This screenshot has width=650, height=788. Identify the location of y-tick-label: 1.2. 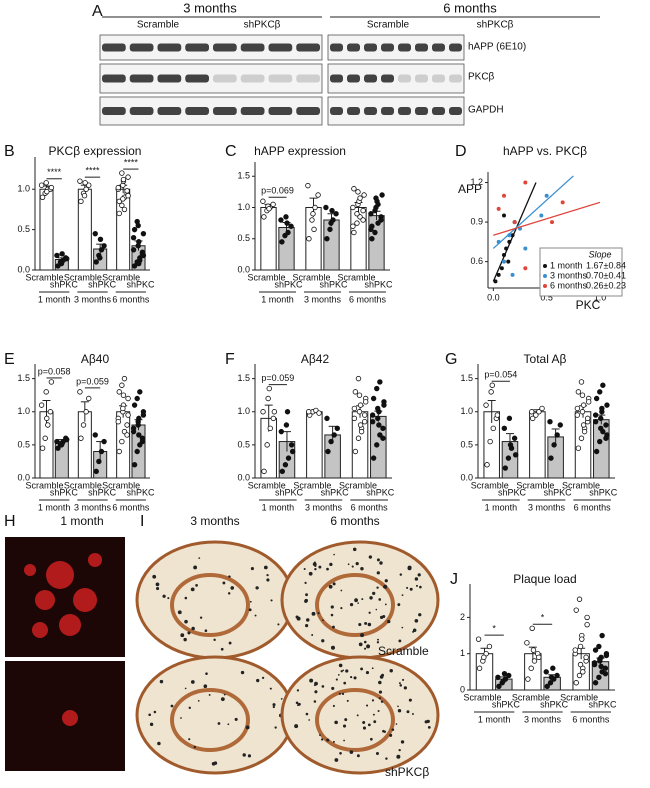
(476, 182).